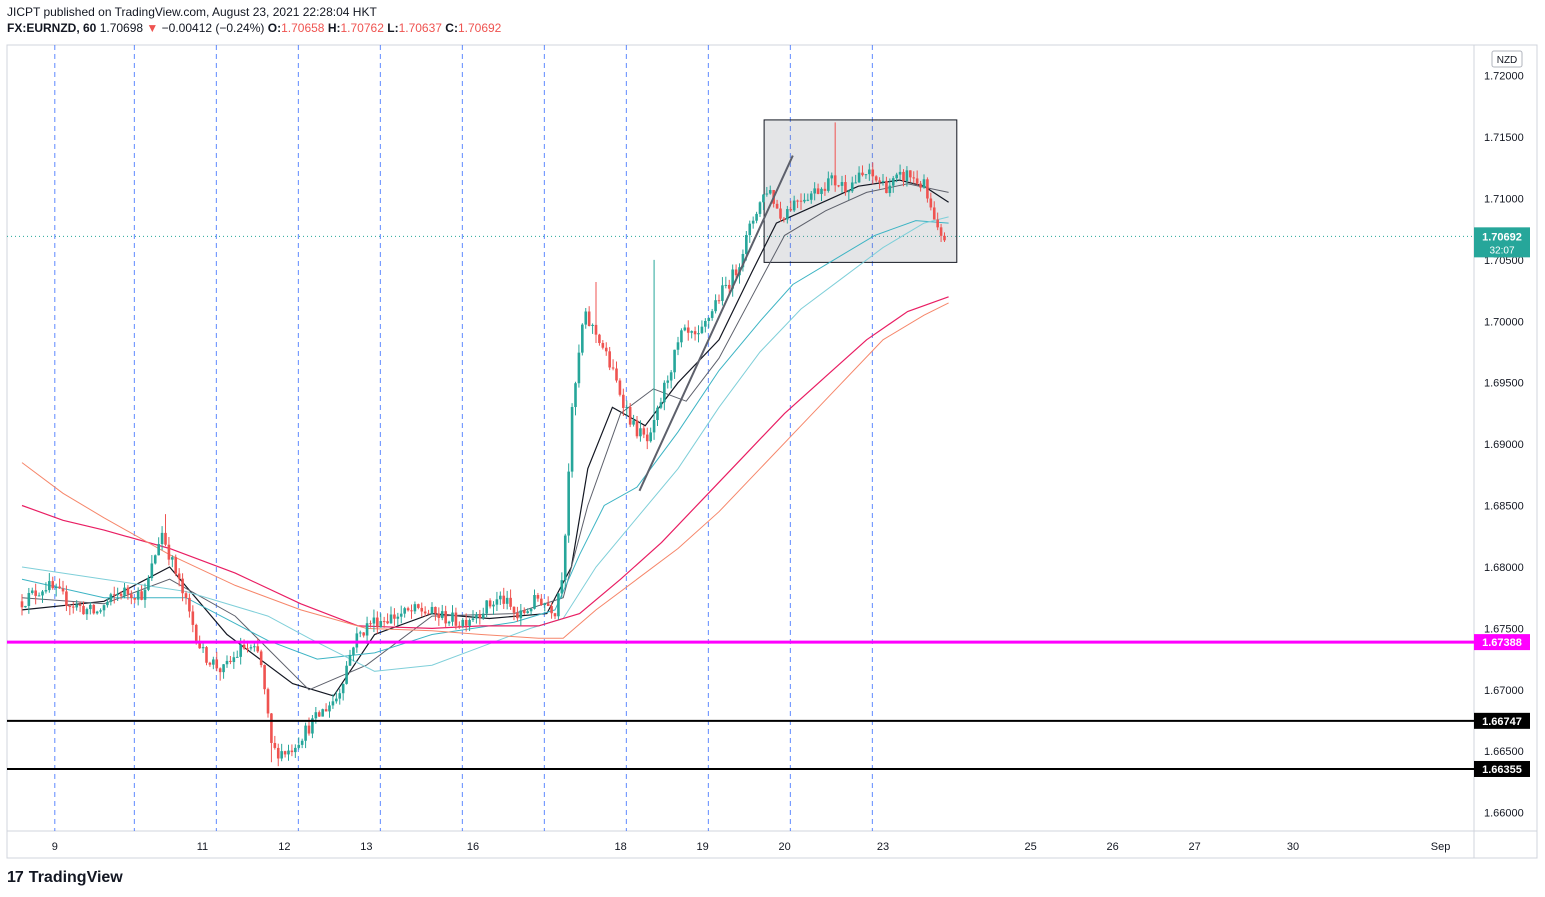  I want to click on x-tick-label: 18, so click(620, 847).